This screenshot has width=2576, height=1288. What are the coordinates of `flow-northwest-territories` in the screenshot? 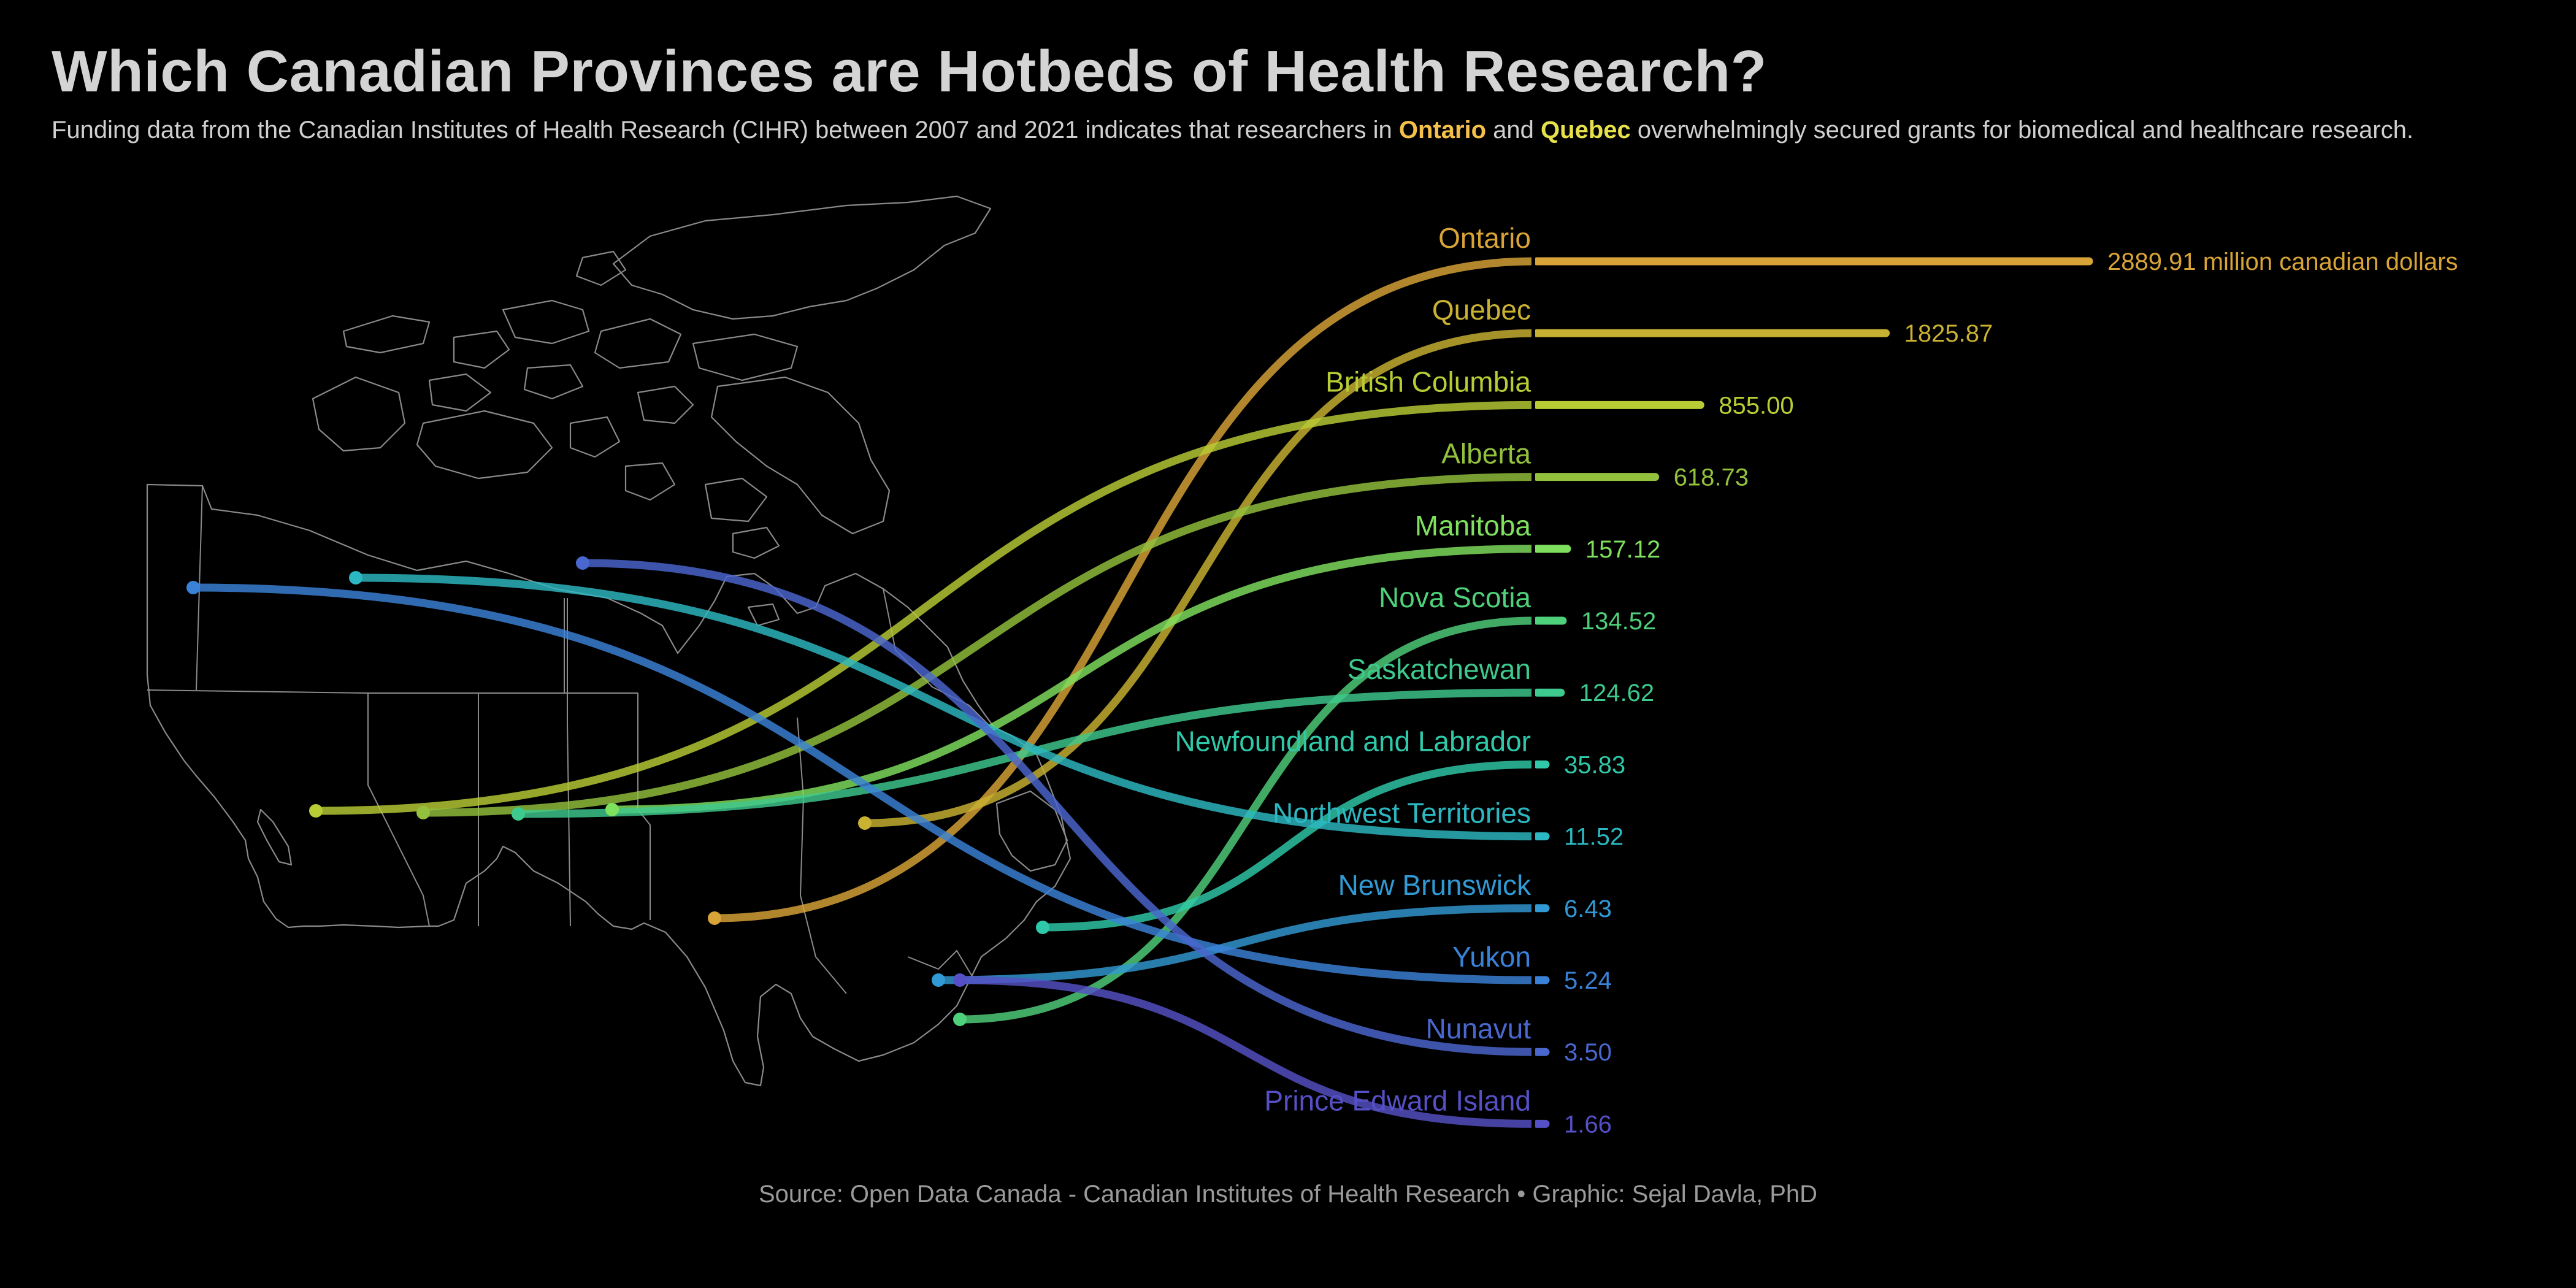 It's located at (944, 707).